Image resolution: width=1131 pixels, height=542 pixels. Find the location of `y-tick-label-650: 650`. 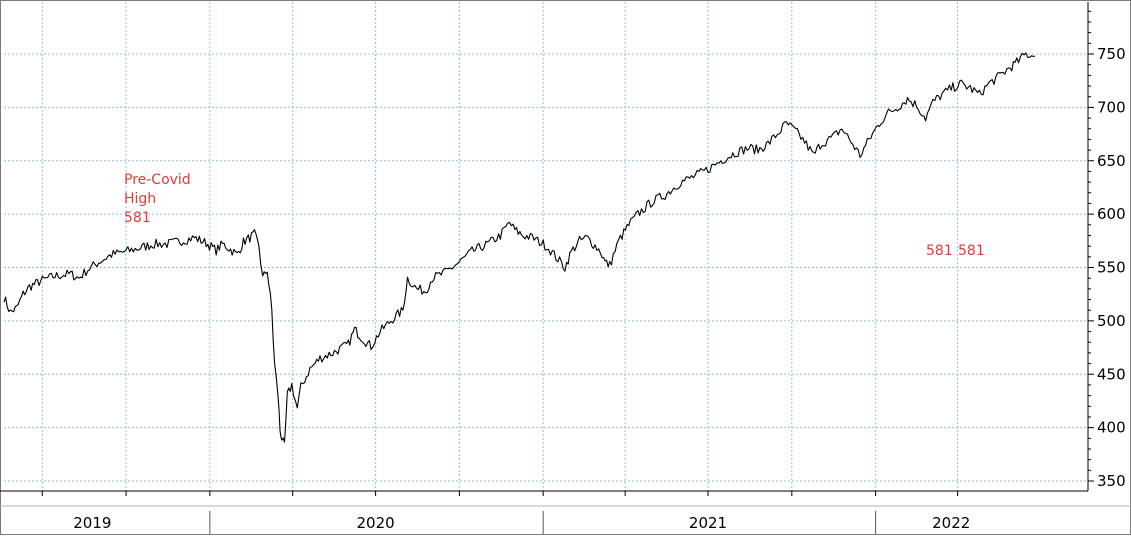

y-tick-label-650: 650 is located at coordinates (1111, 161).